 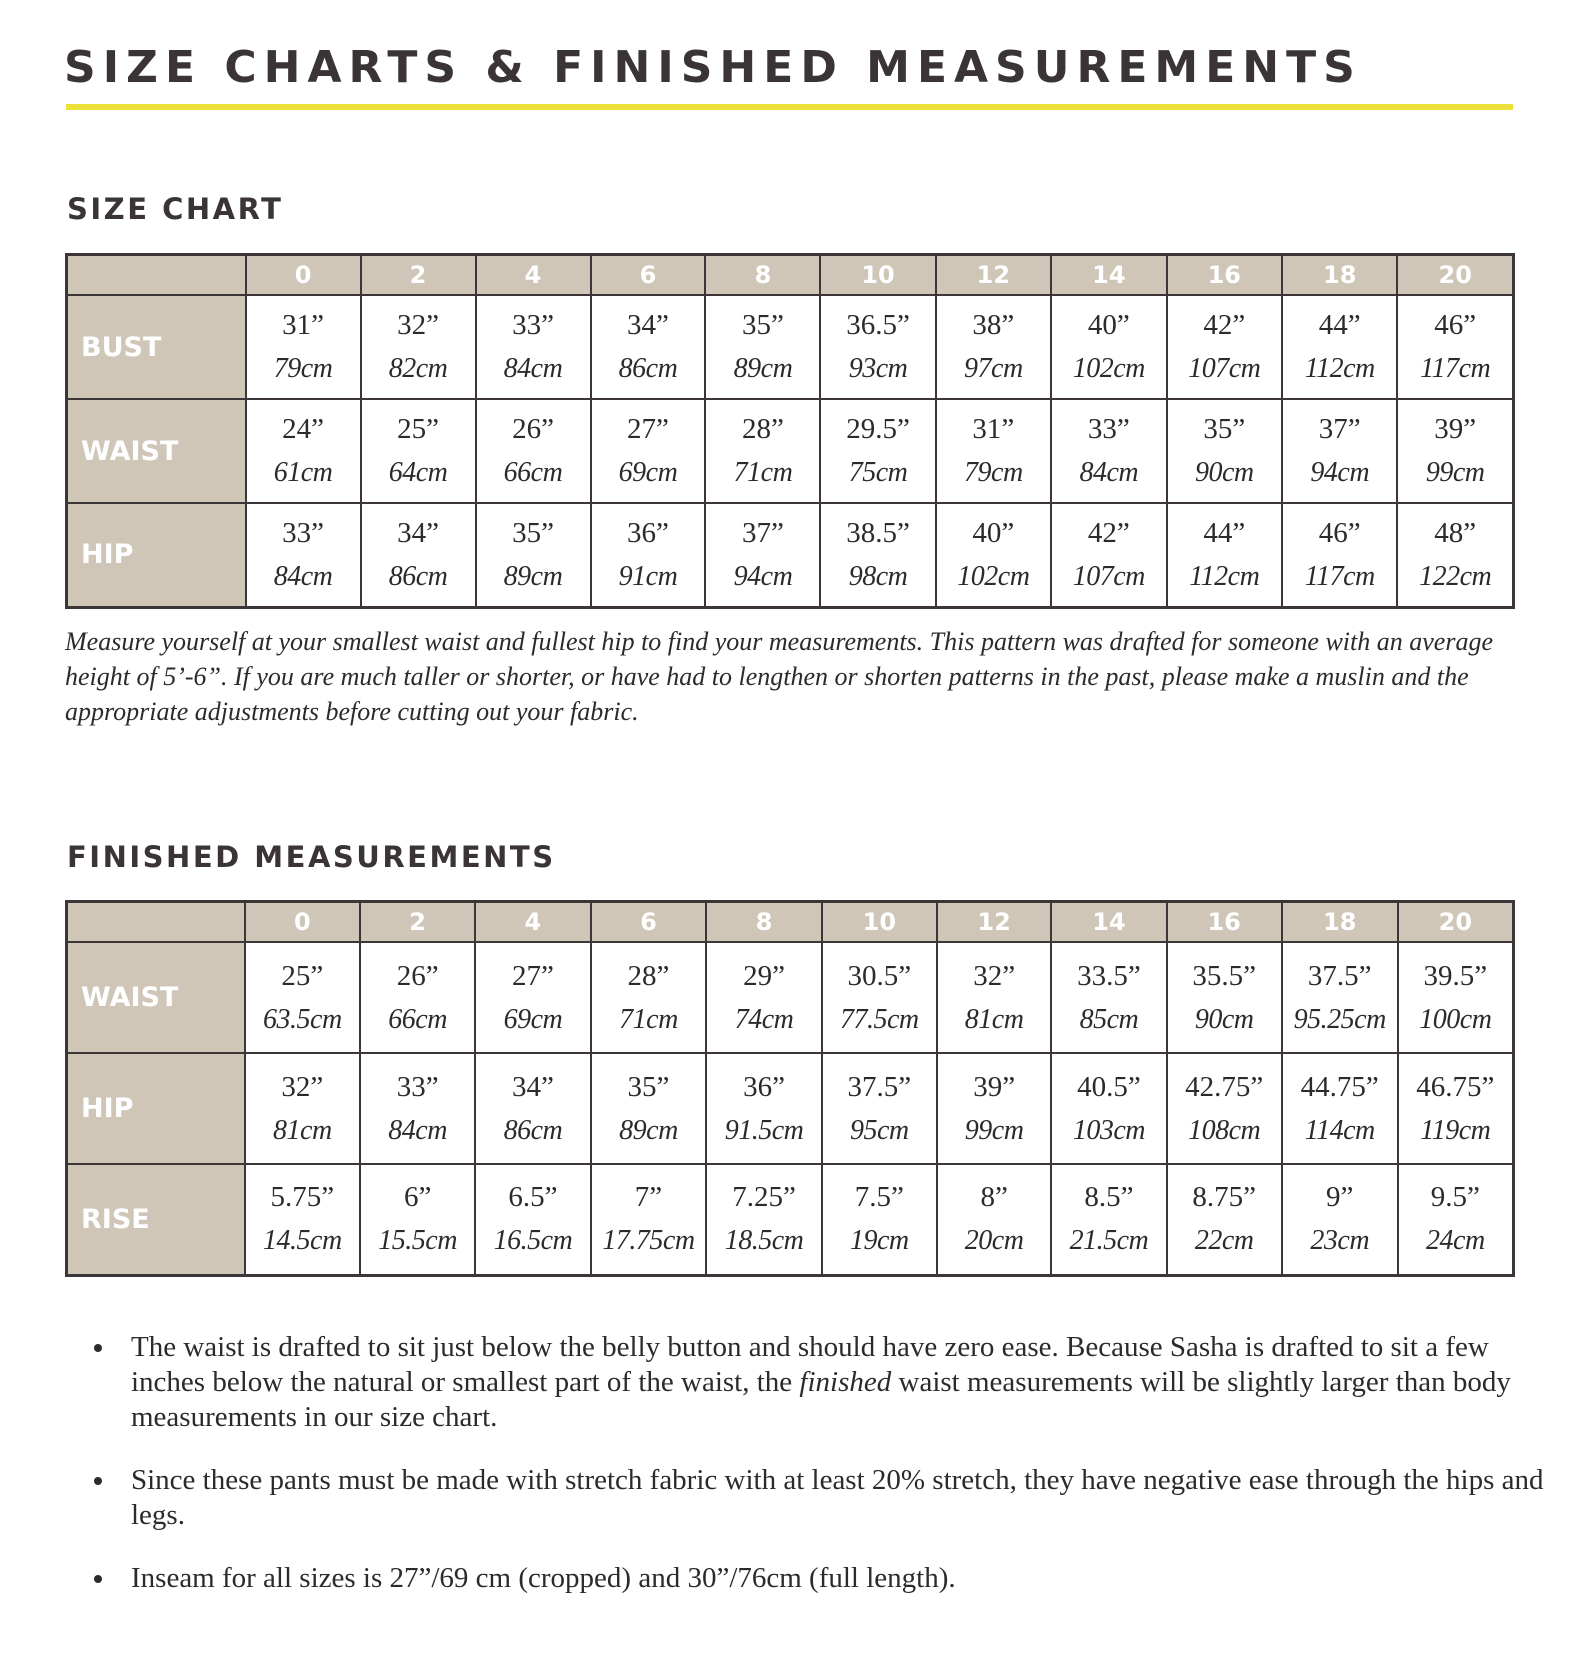 I want to click on measurement-cell: 36” 91cm, so click(x=648, y=555).